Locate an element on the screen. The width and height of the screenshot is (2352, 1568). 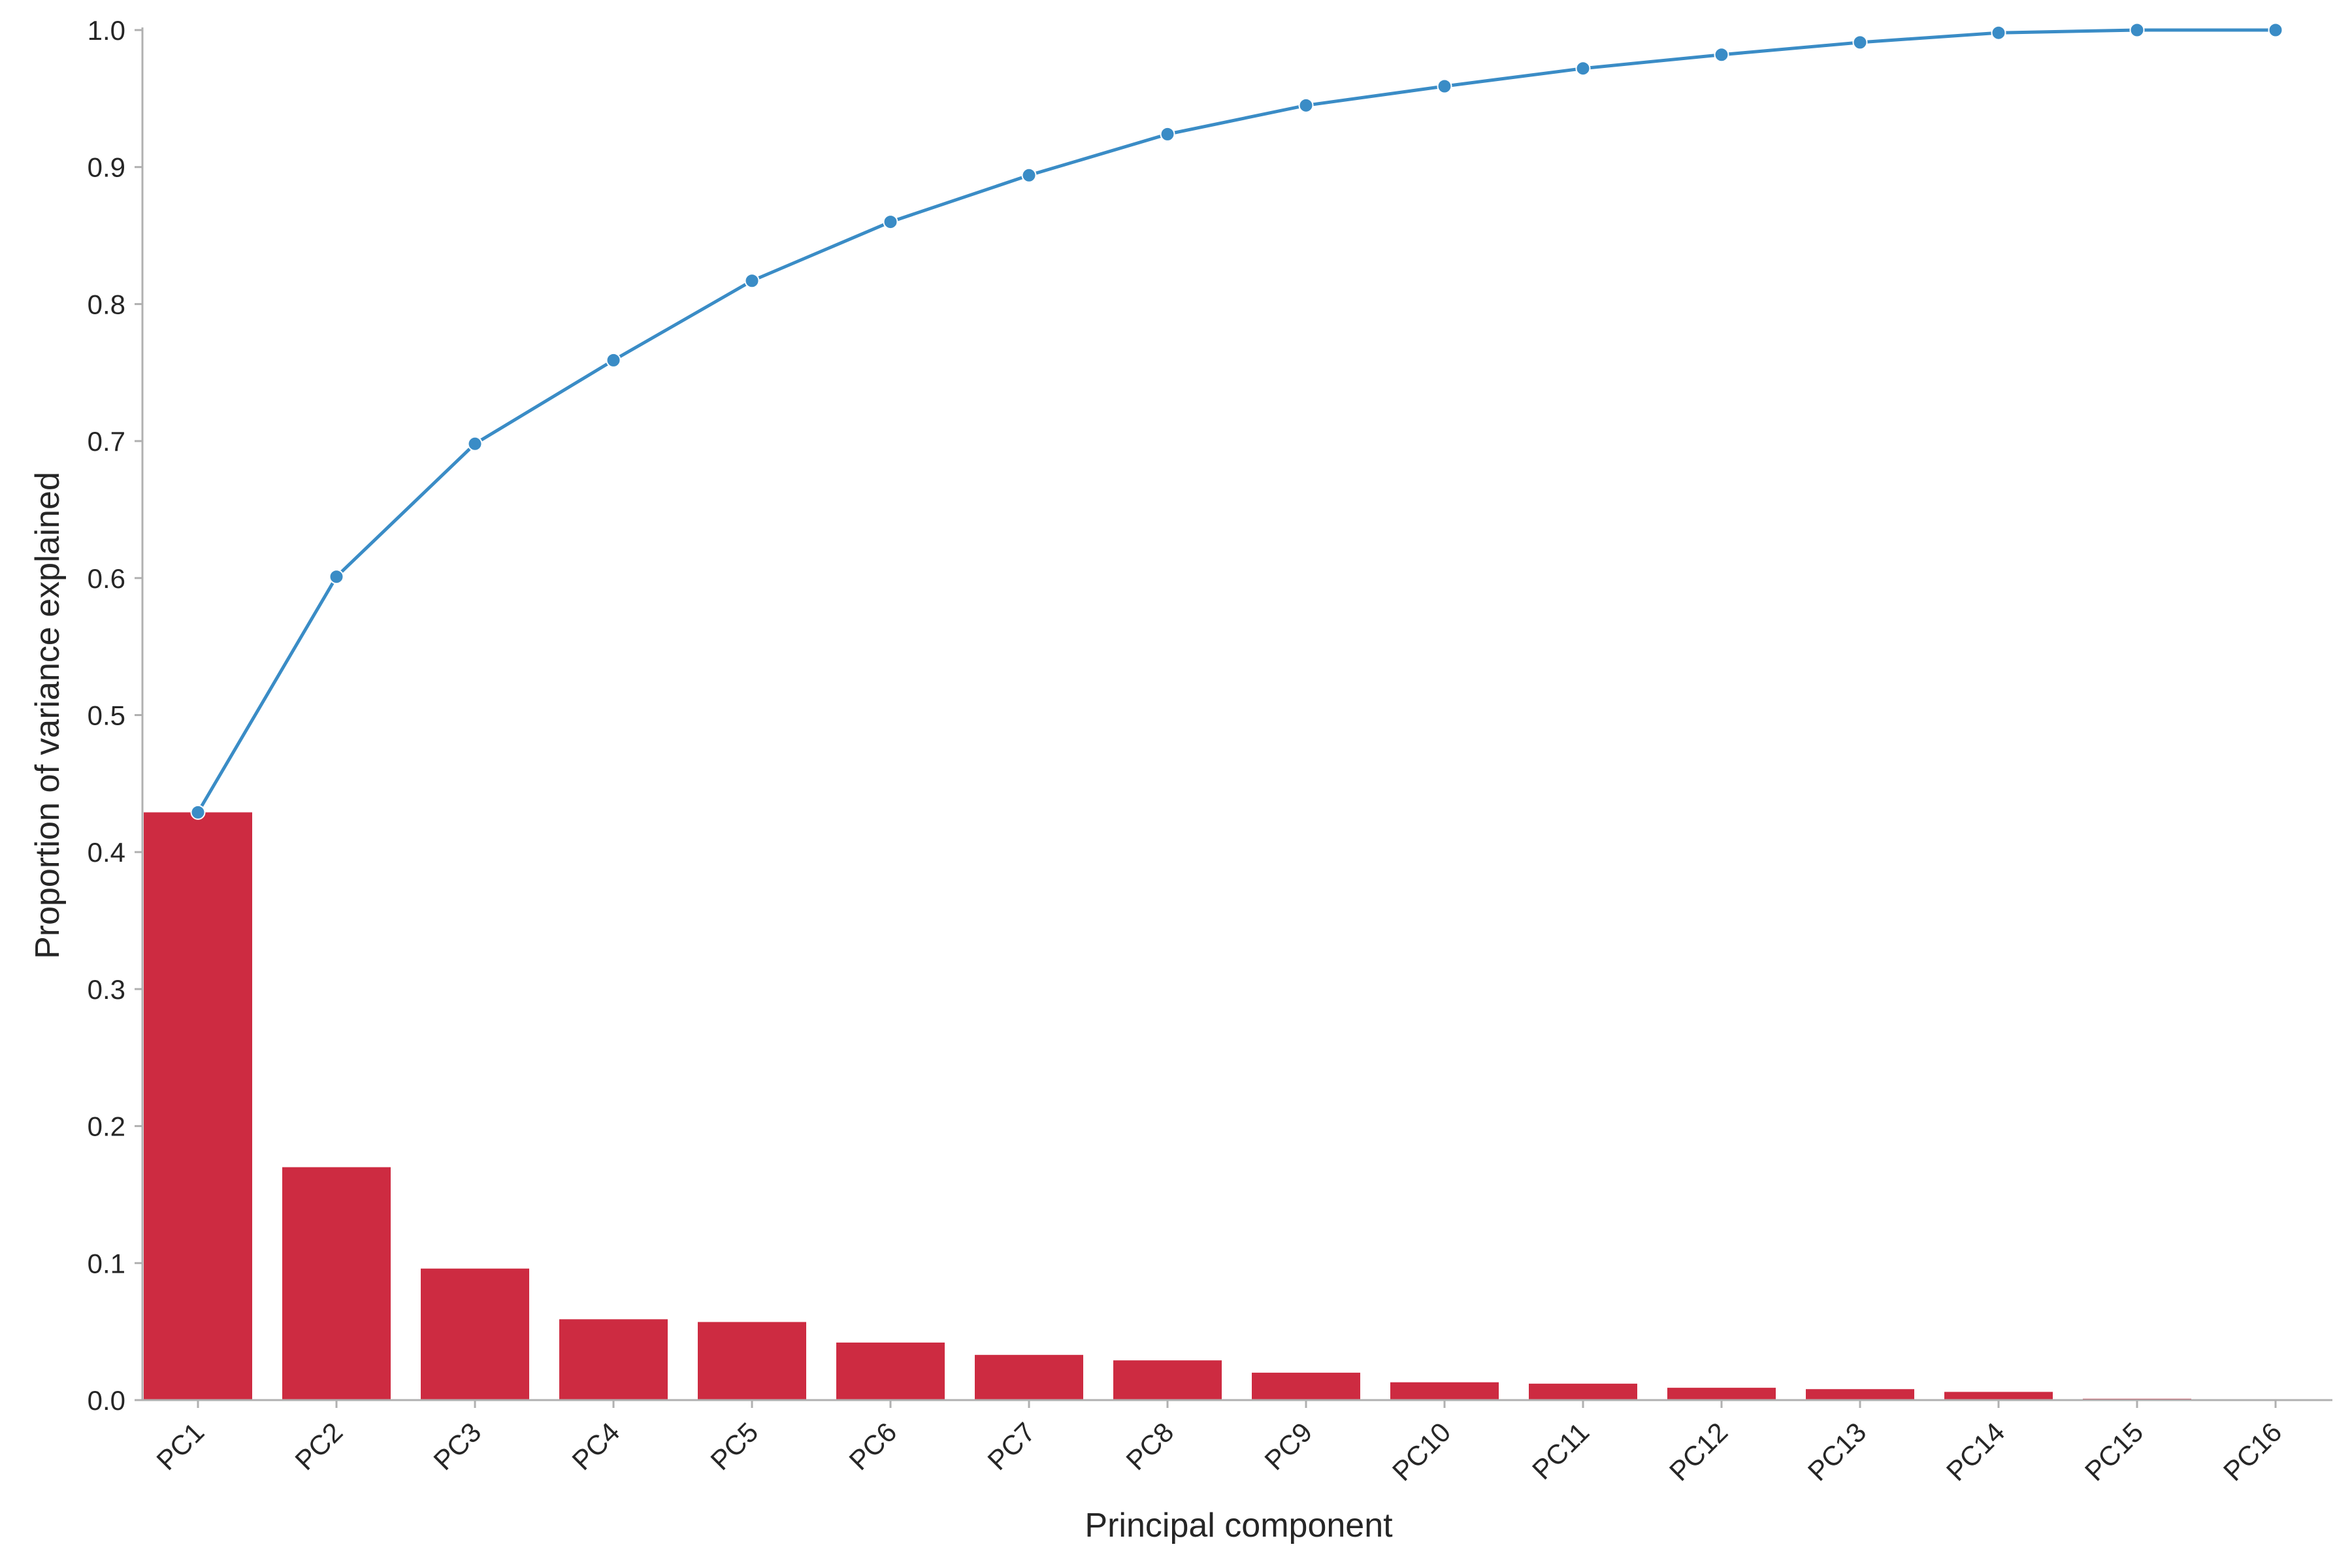
x-tick-label: PC7 is located at coordinates (1011, 1446).